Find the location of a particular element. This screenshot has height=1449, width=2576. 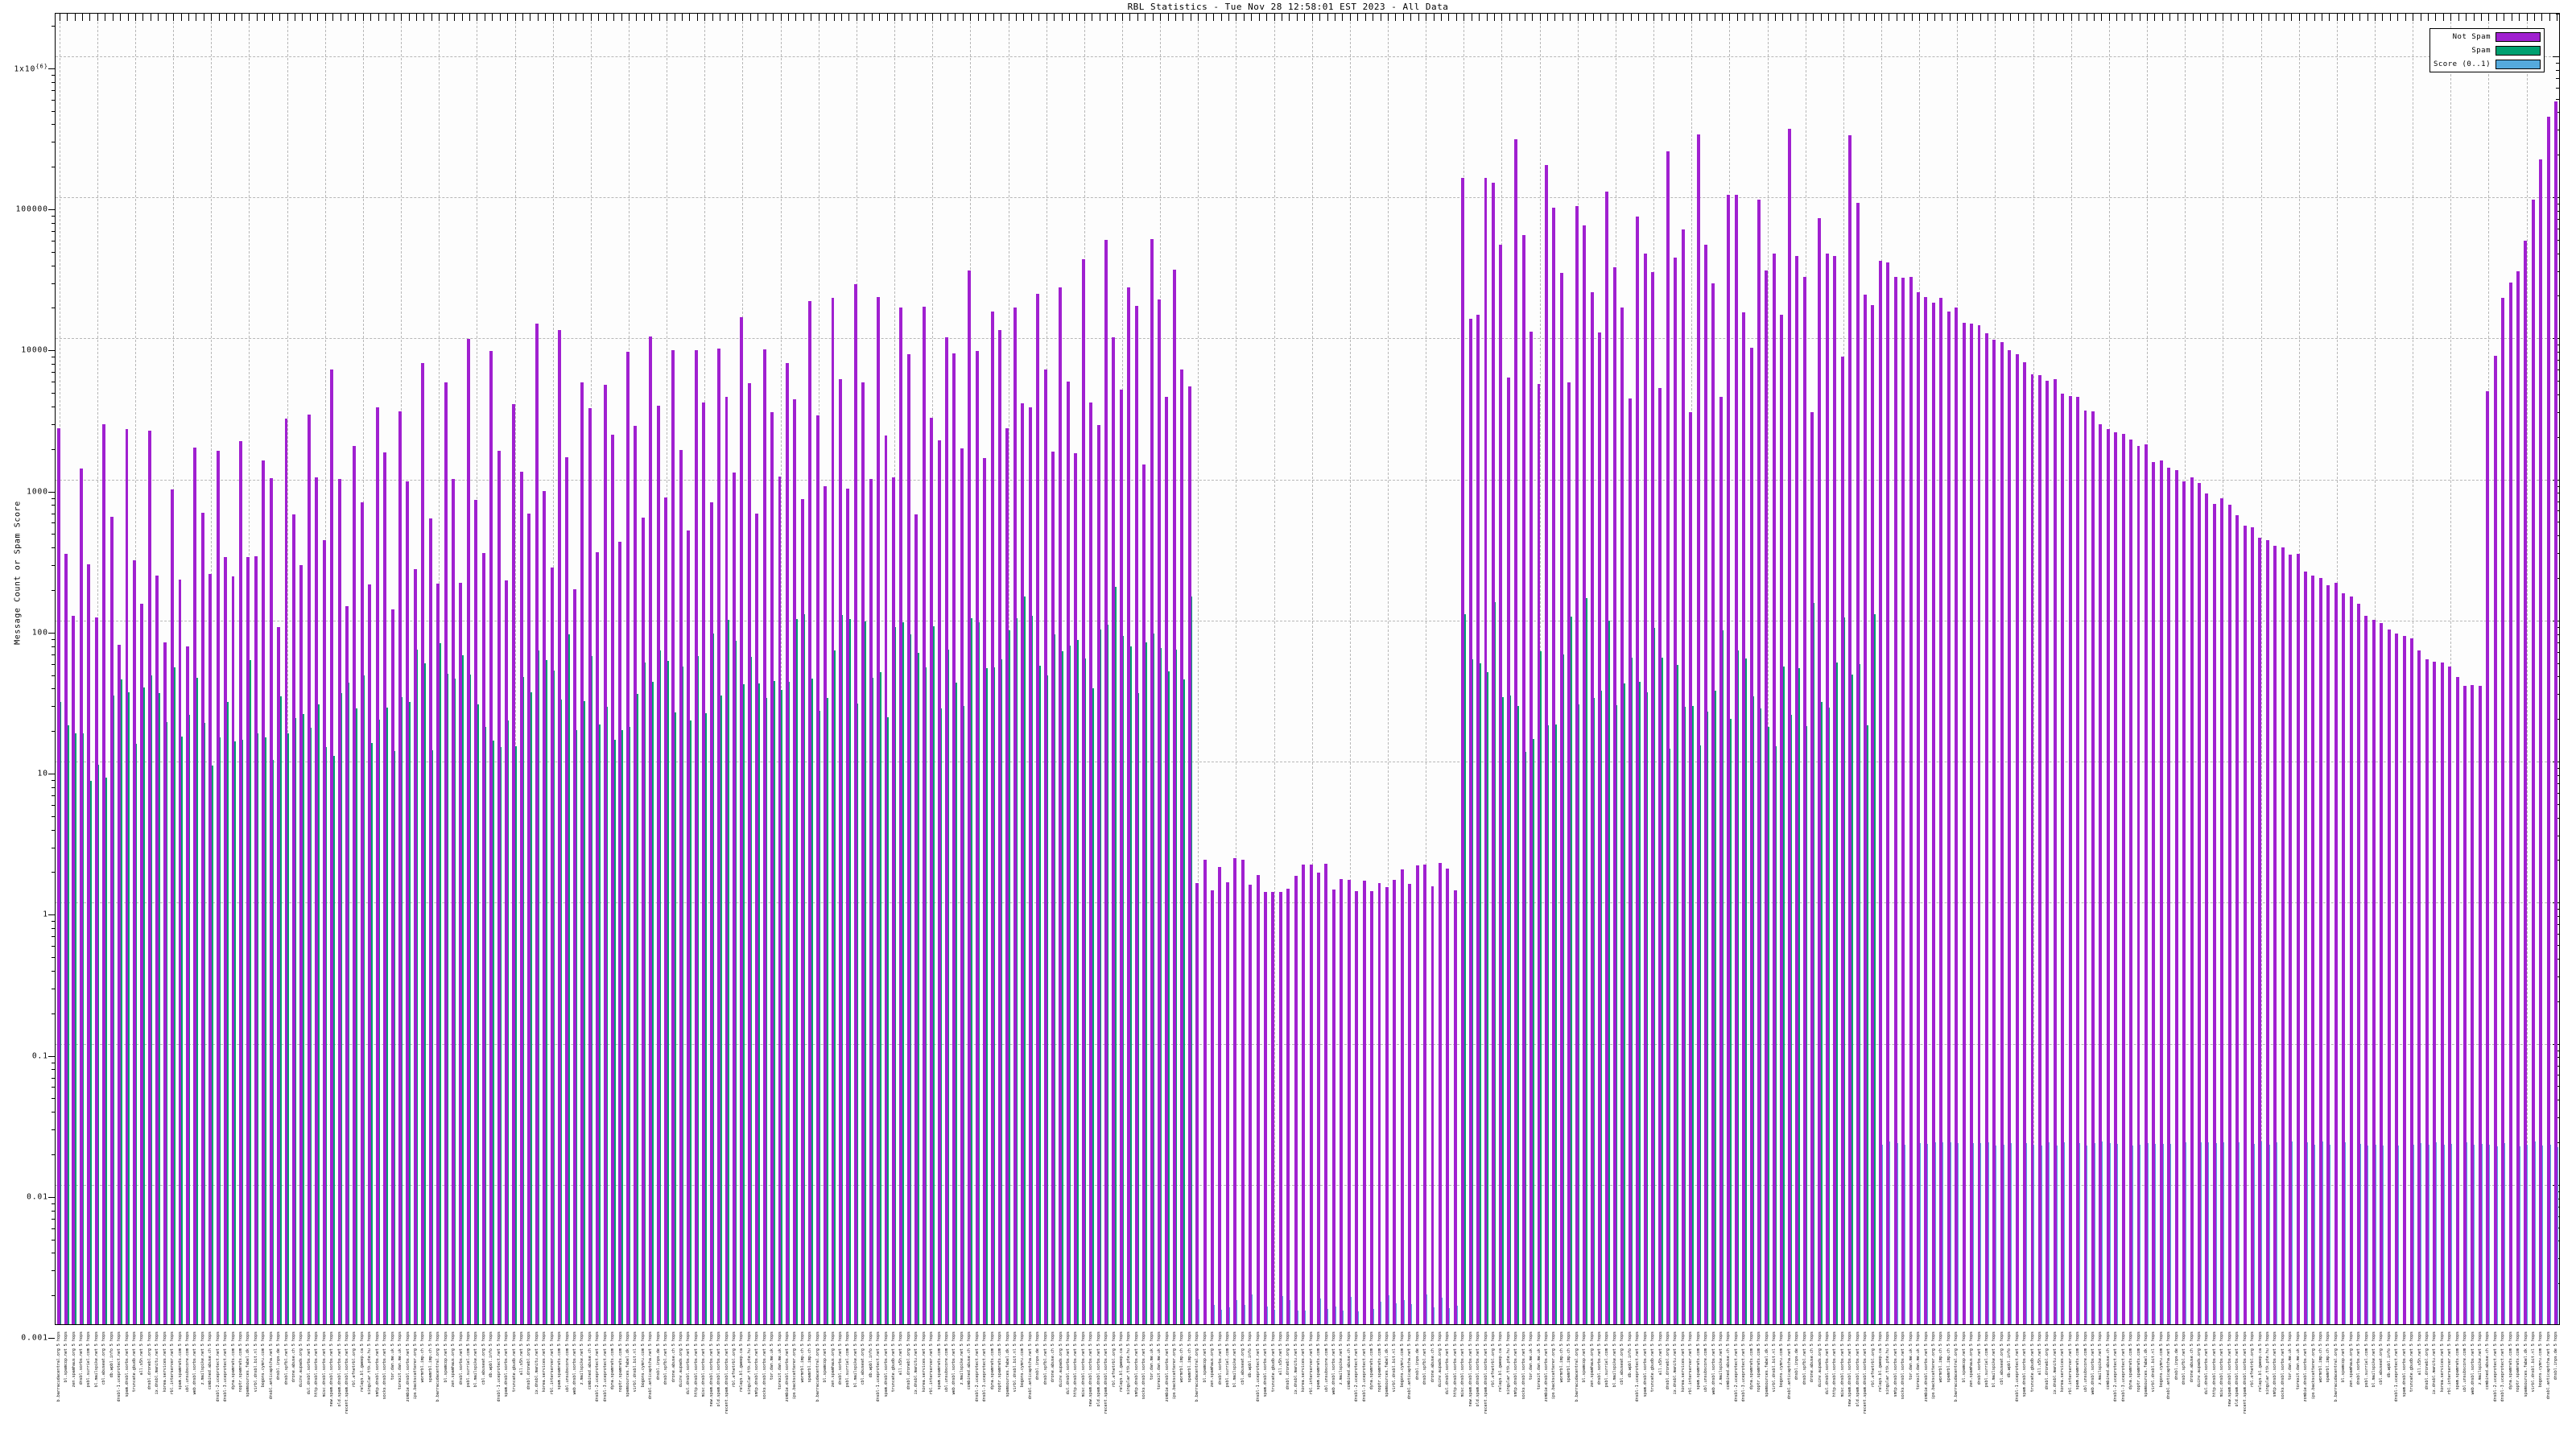

legend-item-score: Score (0..1) is located at coordinates (2487, 64).